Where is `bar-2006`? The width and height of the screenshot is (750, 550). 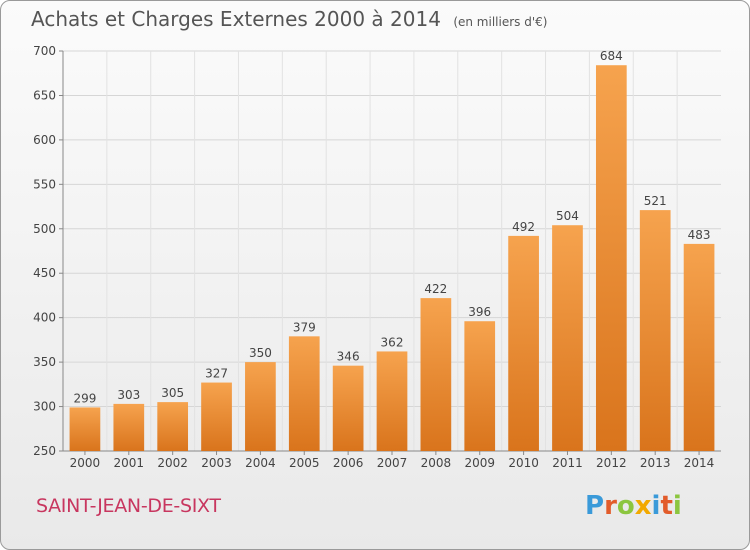 bar-2006 is located at coordinates (348, 408).